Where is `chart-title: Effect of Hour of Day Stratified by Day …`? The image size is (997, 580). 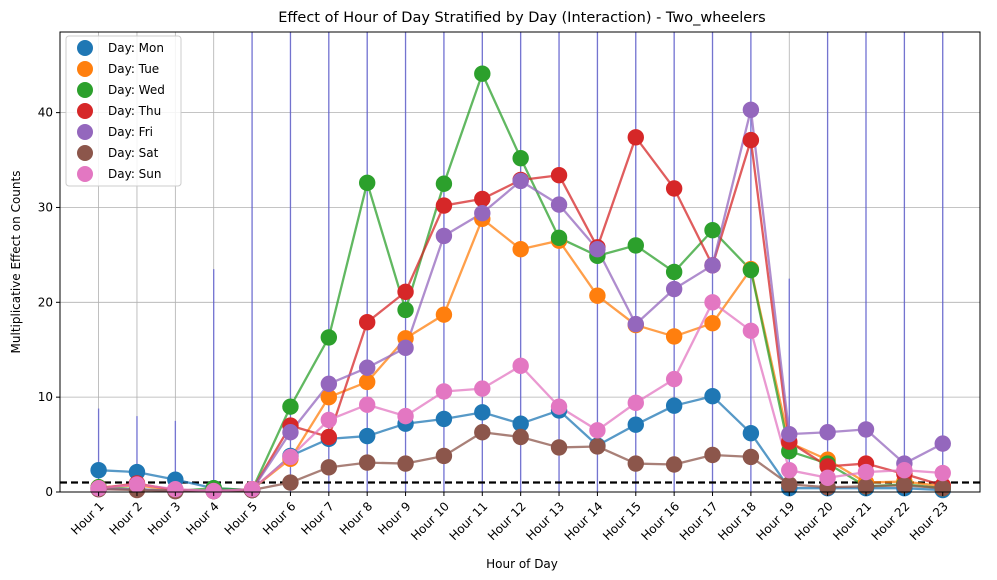
chart-title: Effect of Hour of Day Stratified by Day … is located at coordinates (521, 18).